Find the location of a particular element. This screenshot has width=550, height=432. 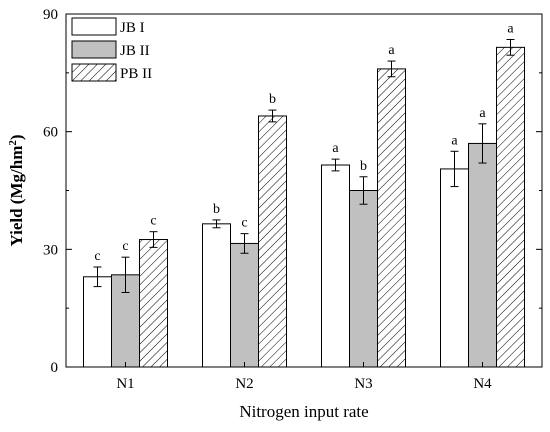

legend-label: PB II is located at coordinates (136, 74).